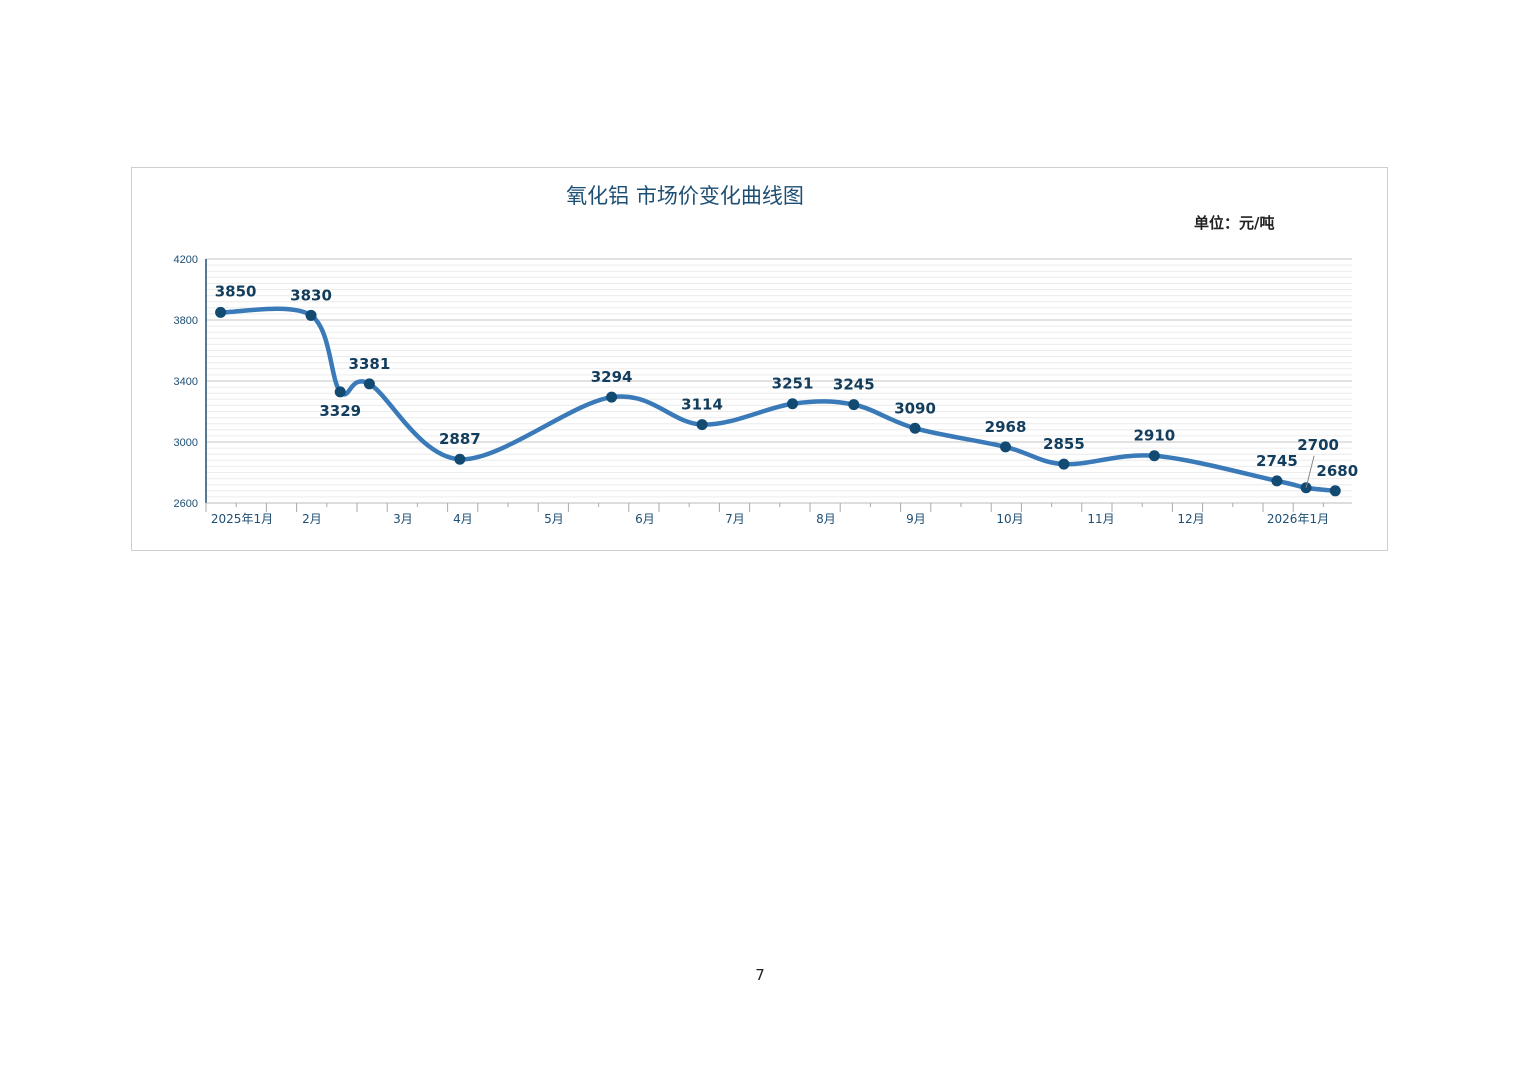 The image size is (1520, 1074). Describe the element at coordinates (463, 519) in the screenshot. I see `x-tick-label: 4月` at that location.